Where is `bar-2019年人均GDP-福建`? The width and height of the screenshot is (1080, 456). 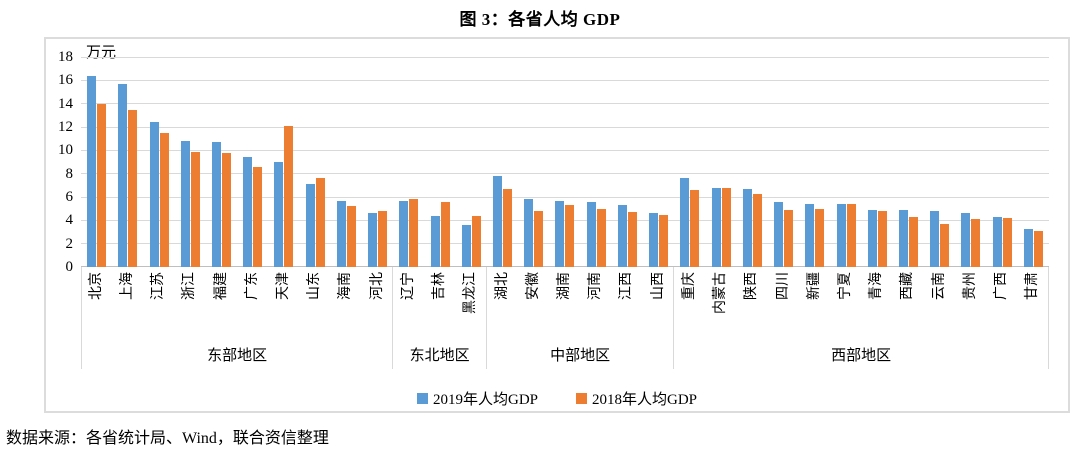
bar-2019年人均GDP-福建 is located at coordinates (216, 204).